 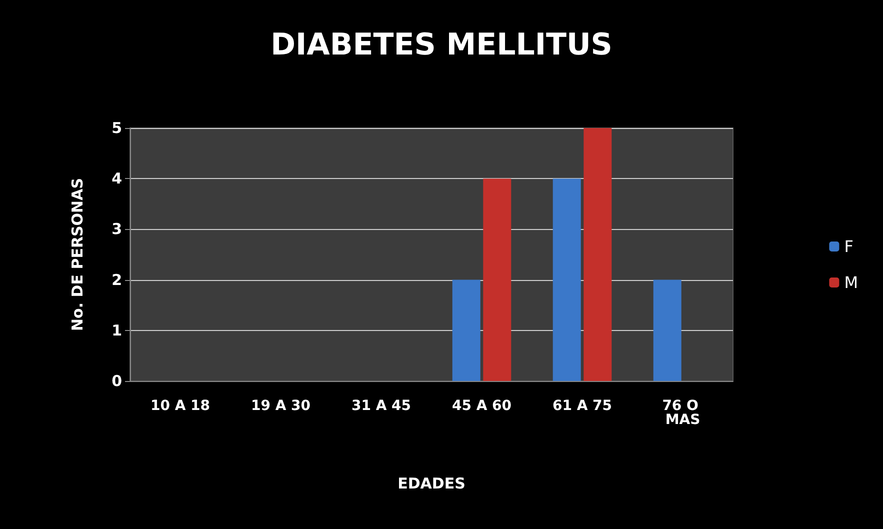 What do you see at coordinates (117, 279) in the screenshot?
I see `y-tick-label: 2` at bounding box center [117, 279].